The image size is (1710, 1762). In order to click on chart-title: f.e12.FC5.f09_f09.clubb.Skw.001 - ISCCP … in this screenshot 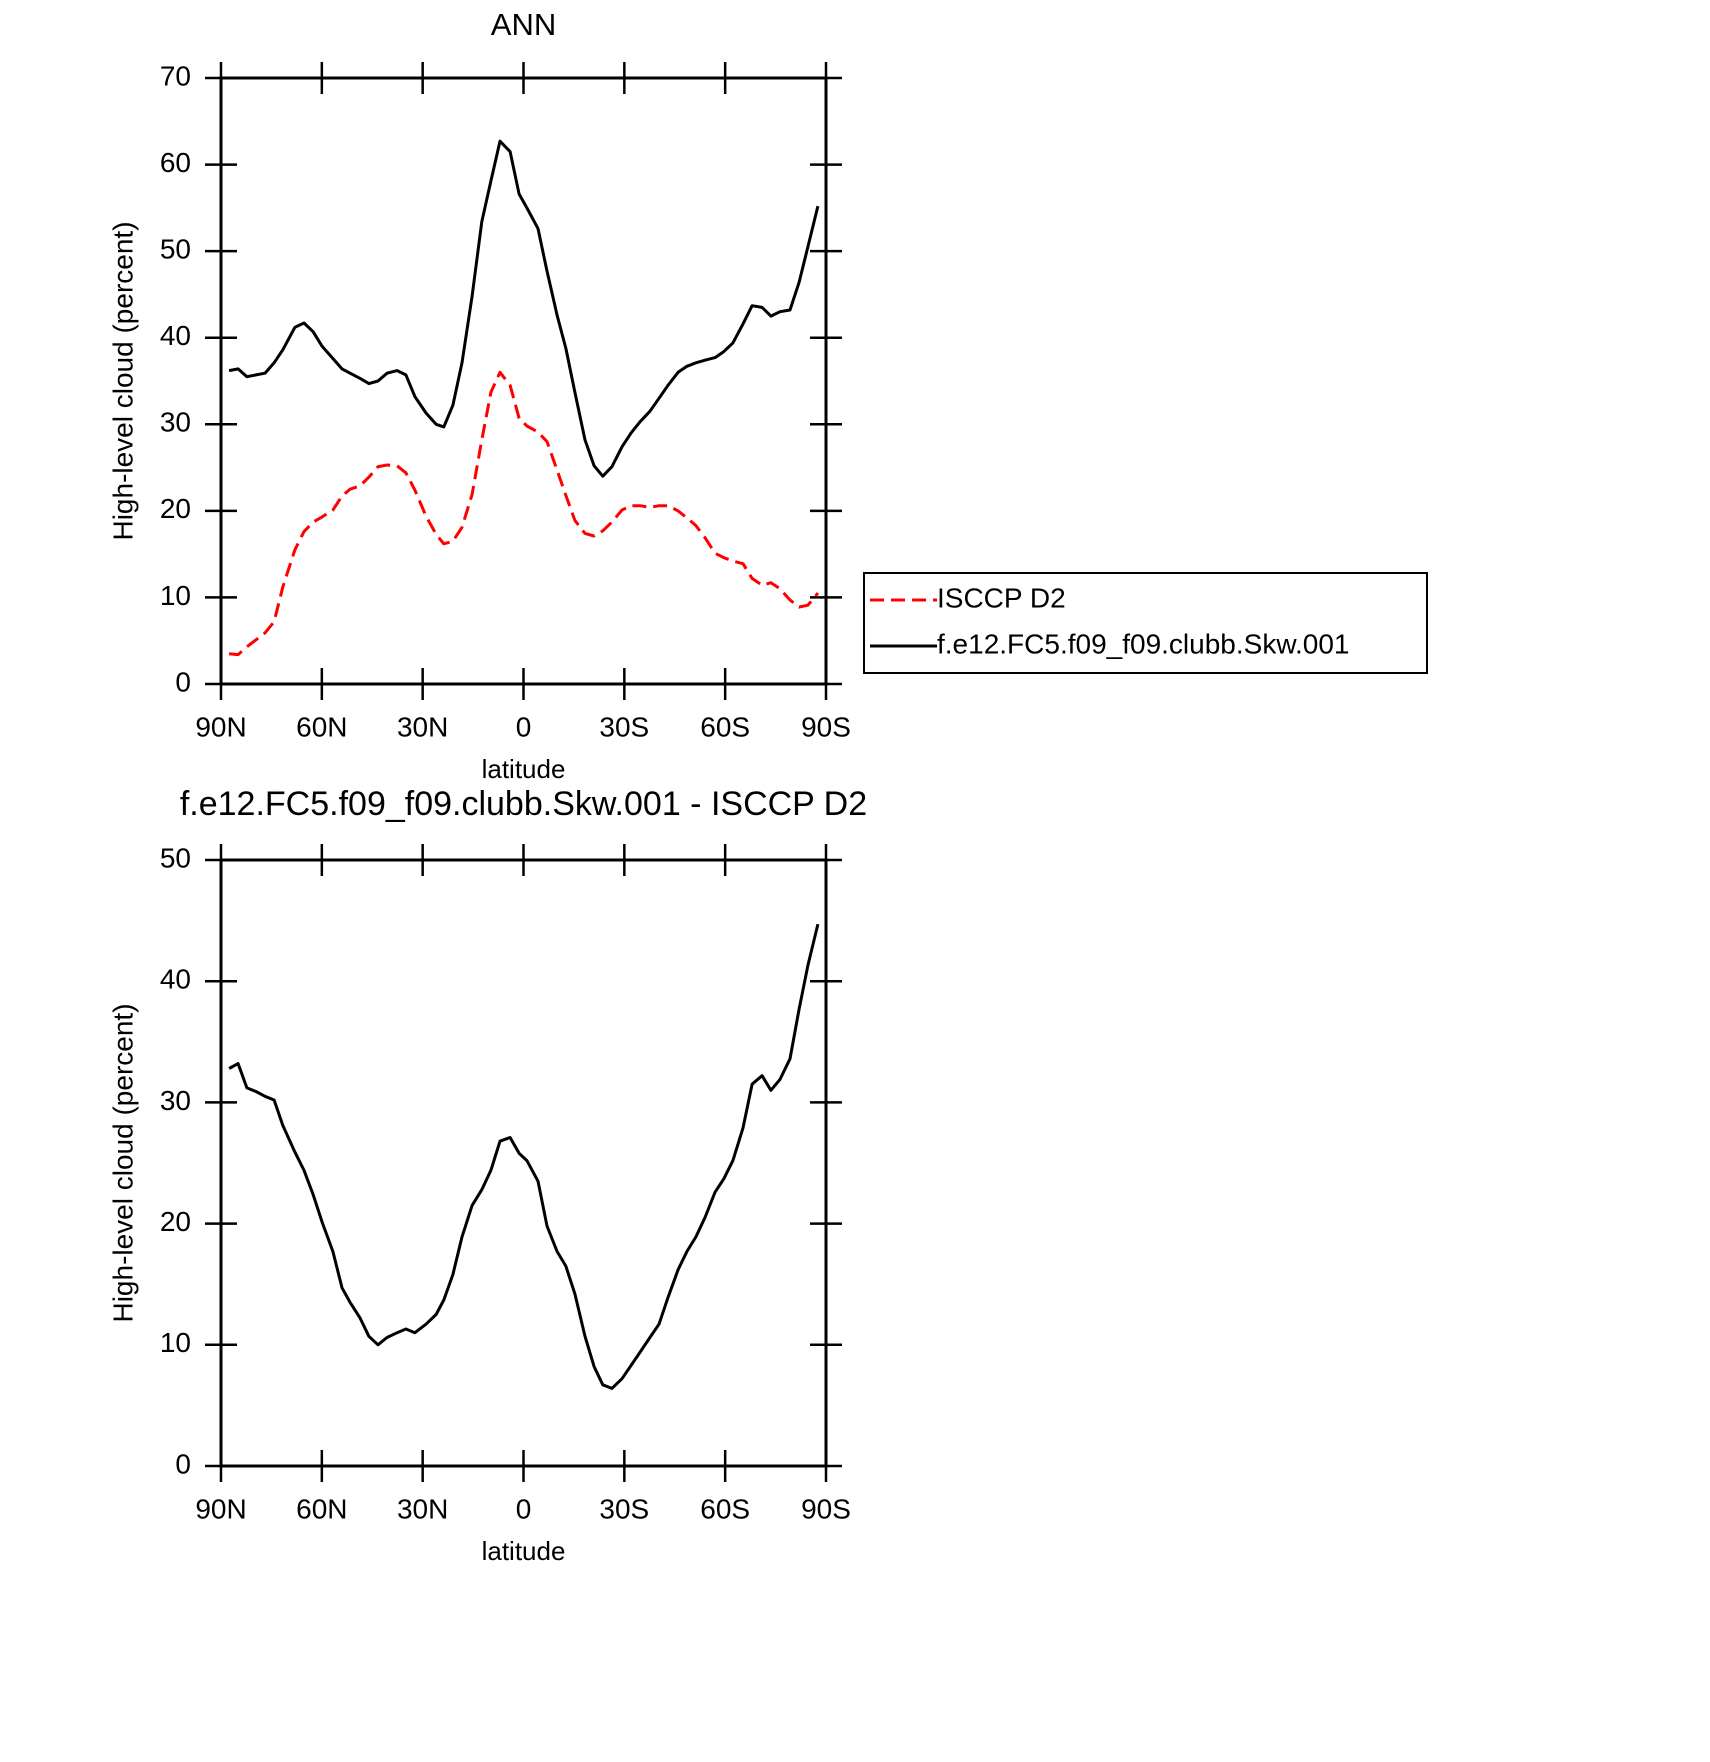, I will do `click(523, 804)`.